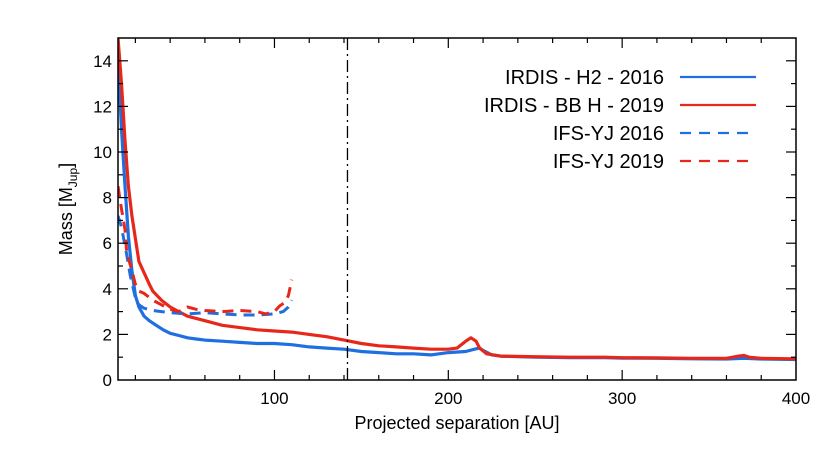 The height and width of the screenshot is (454, 830). Describe the element at coordinates (574, 106) in the screenshot. I see `legend-label-2: IRDIS - BB H - 2019` at that location.